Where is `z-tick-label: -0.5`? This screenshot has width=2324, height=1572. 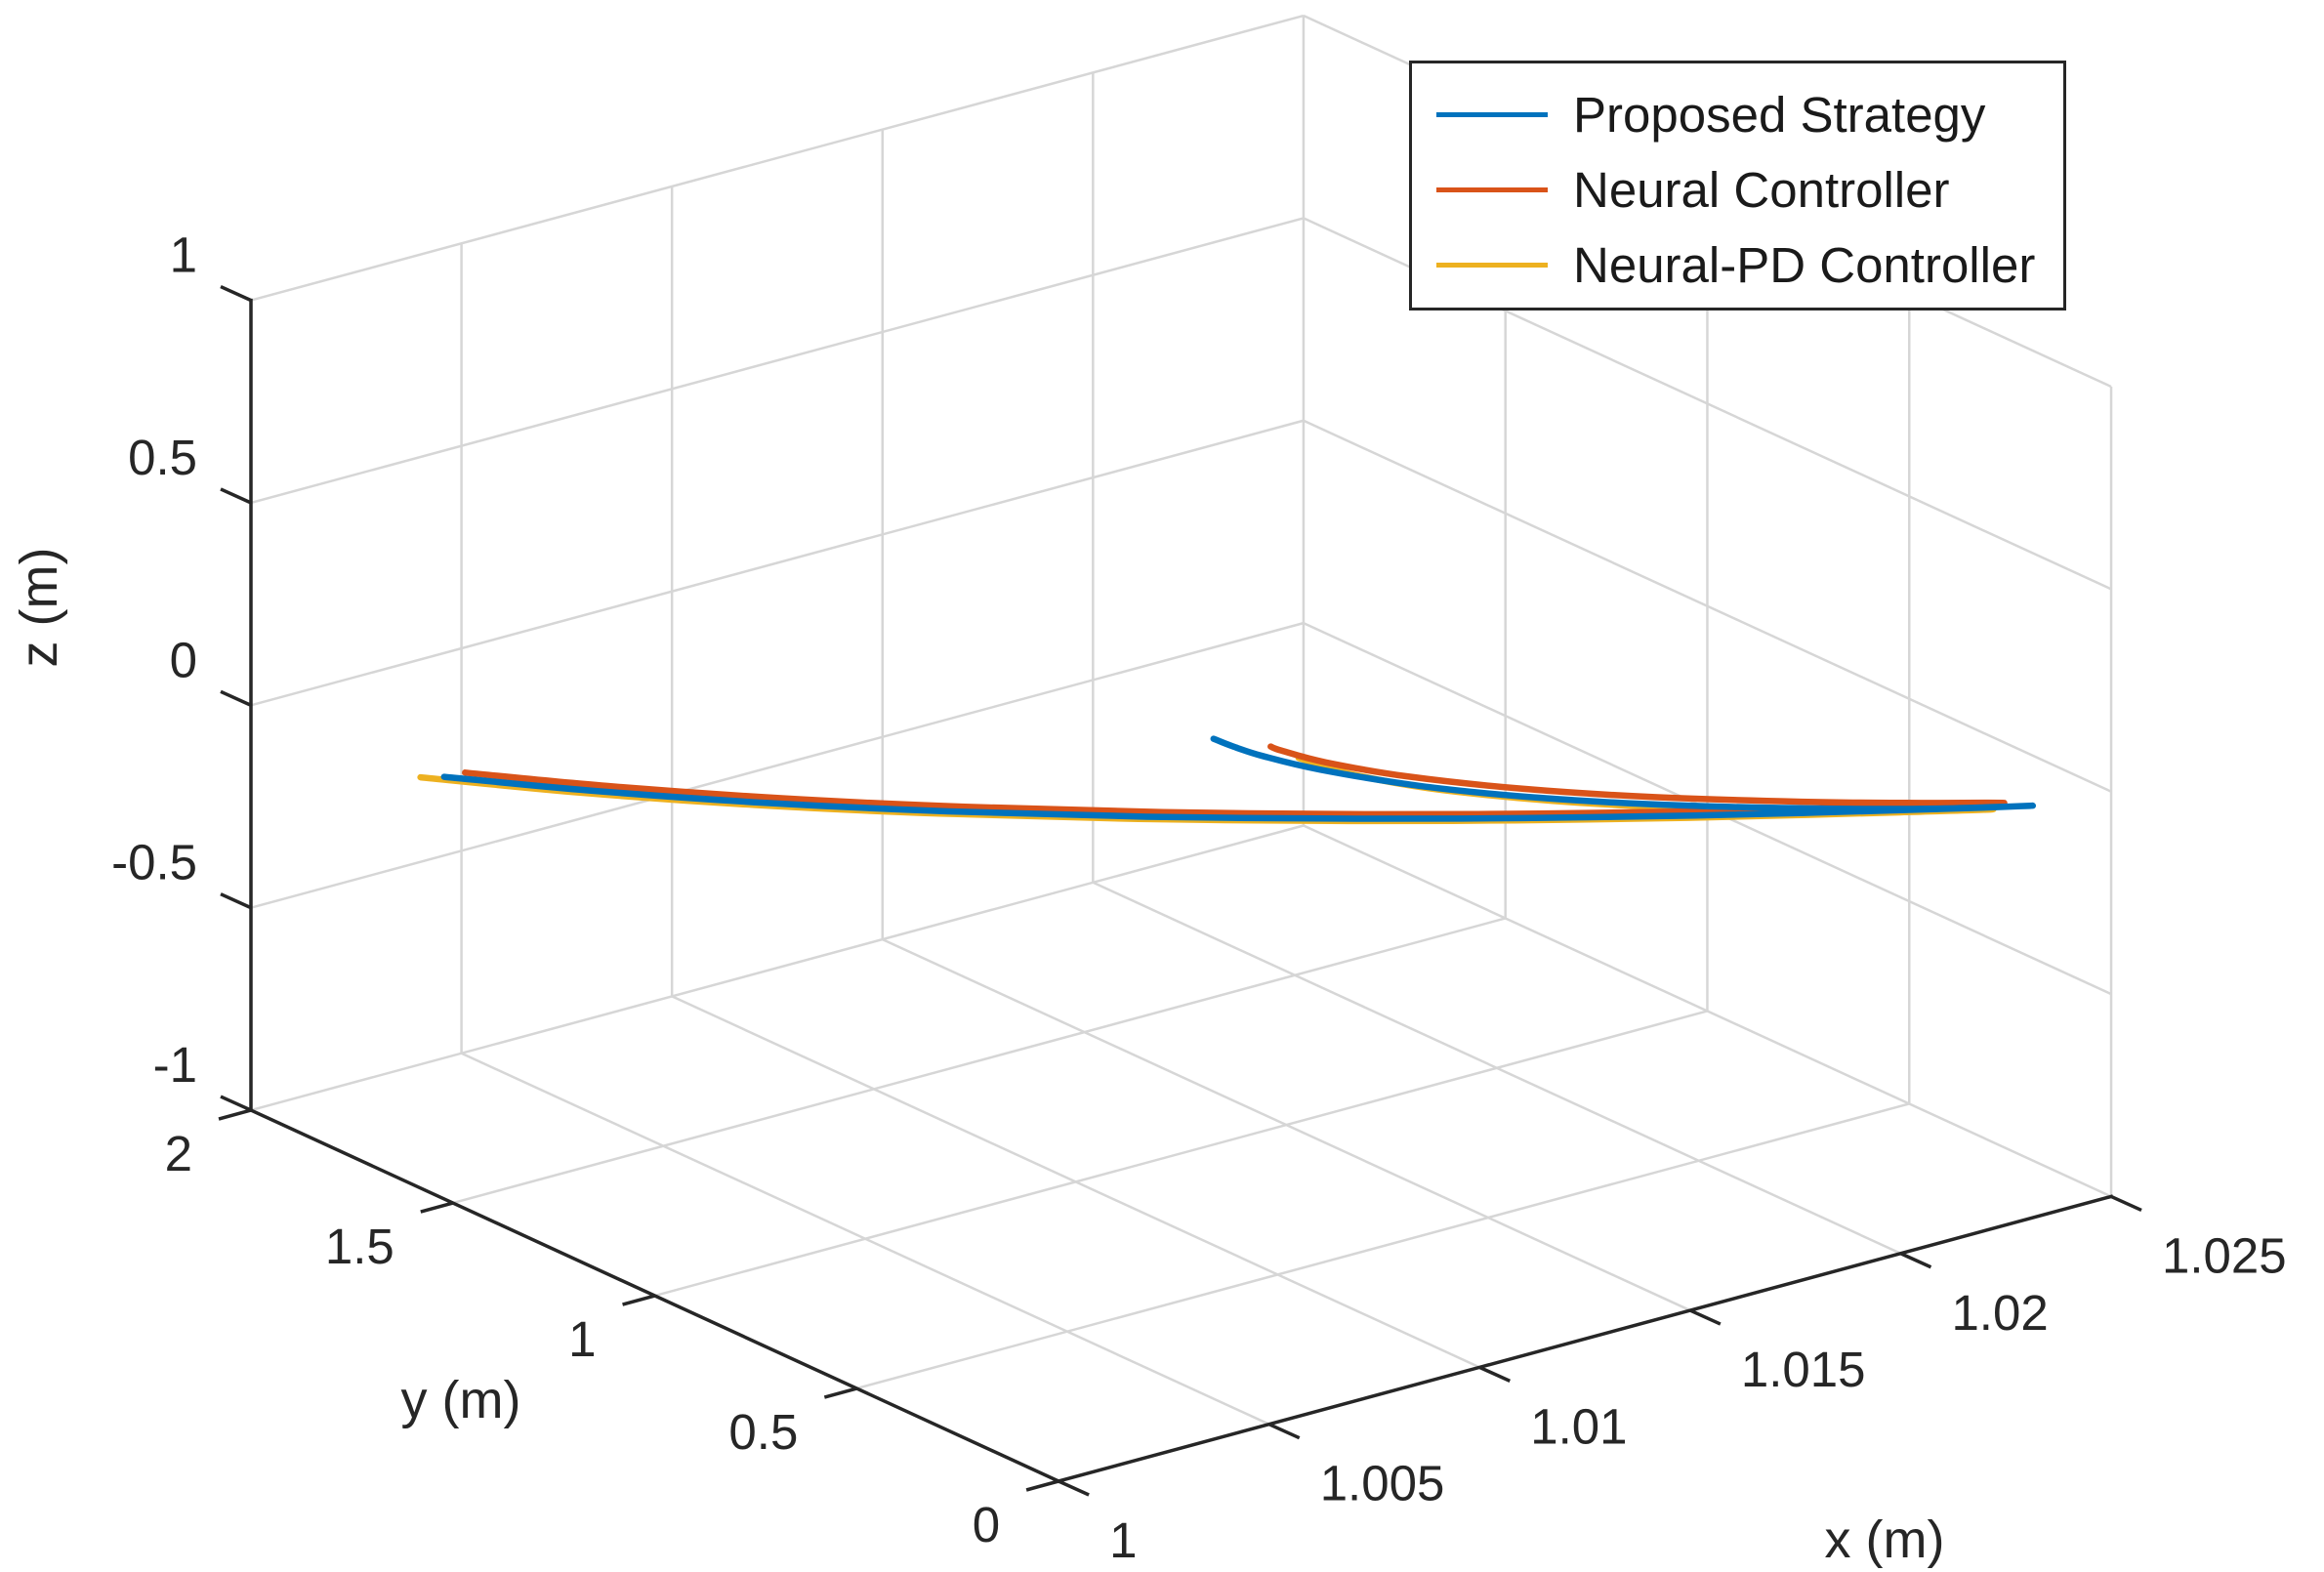 z-tick-label: -0.5 is located at coordinates (154, 862).